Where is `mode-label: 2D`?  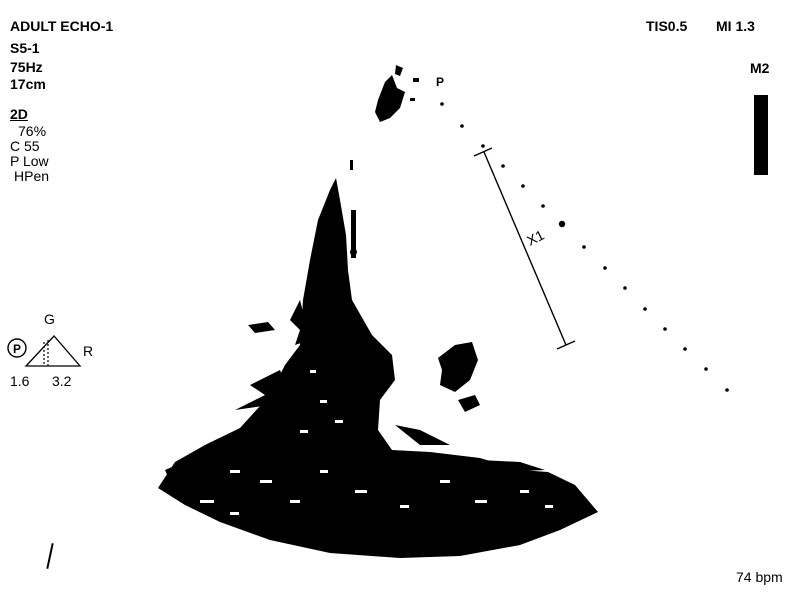
mode-label: 2D is located at coordinates (19, 114).